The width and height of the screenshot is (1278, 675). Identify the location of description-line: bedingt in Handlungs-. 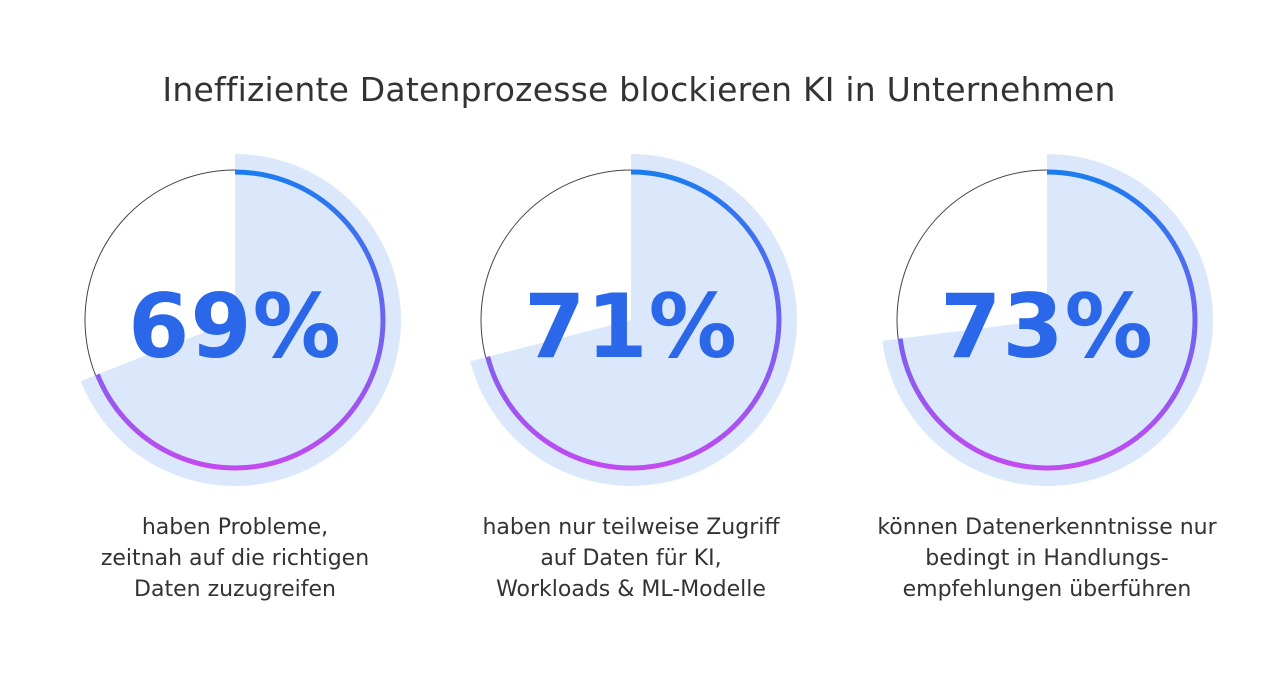
(1047, 558).